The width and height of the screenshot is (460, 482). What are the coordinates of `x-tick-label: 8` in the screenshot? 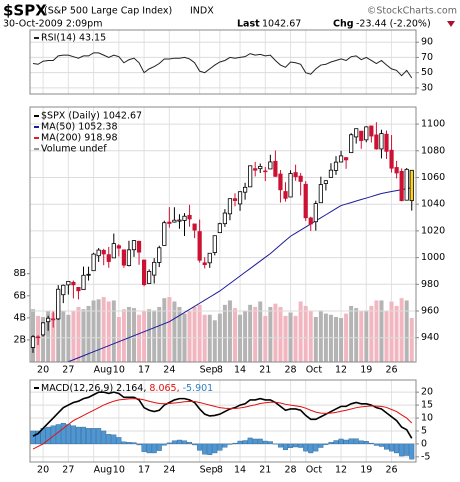 It's located at (220, 470).